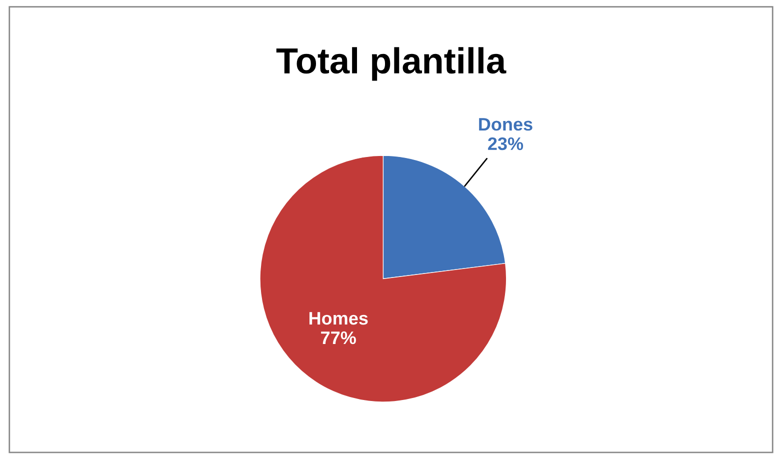 This screenshot has height=457, width=782. What do you see at coordinates (338, 318) in the screenshot?
I see `slice-label: Homes` at bounding box center [338, 318].